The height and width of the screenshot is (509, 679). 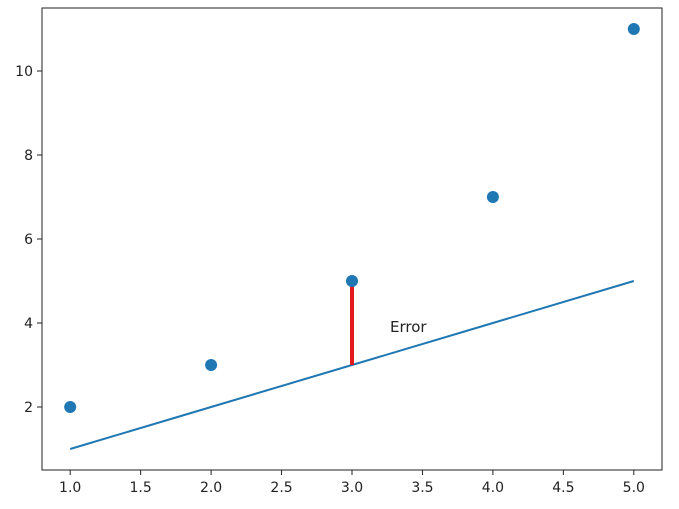 What do you see at coordinates (281, 488) in the screenshot?
I see `x-tick-label: 2.5` at bounding box center [281, 488].